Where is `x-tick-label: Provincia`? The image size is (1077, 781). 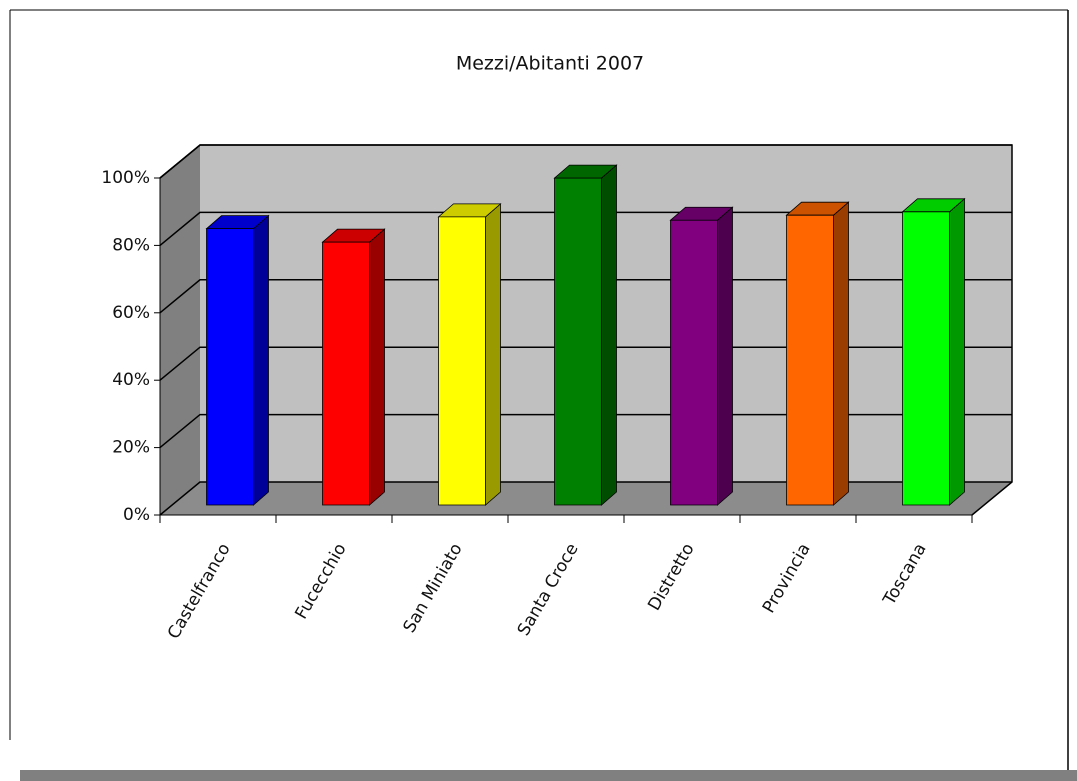 x-tick-label: Provincia is located at coordinates (787, 578).